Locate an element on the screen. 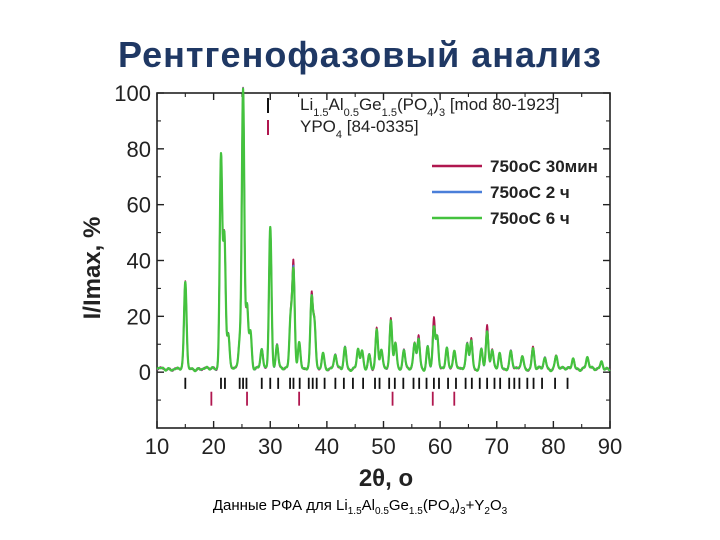  ref-legend-label-0: Li1.5Al0.5Ge1.5(PO4)3 [mod 80-1923] is located at coordinates (429, 107).